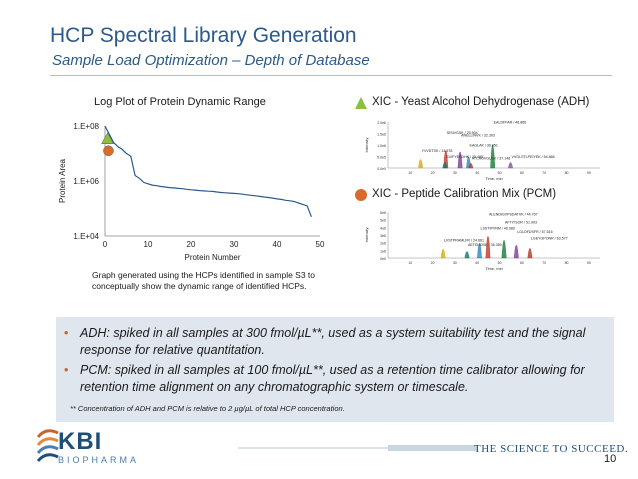 The height and width of the screenshot is (479, 638). I want to click on xic-y-tick: 4e6, so click(383, 228).